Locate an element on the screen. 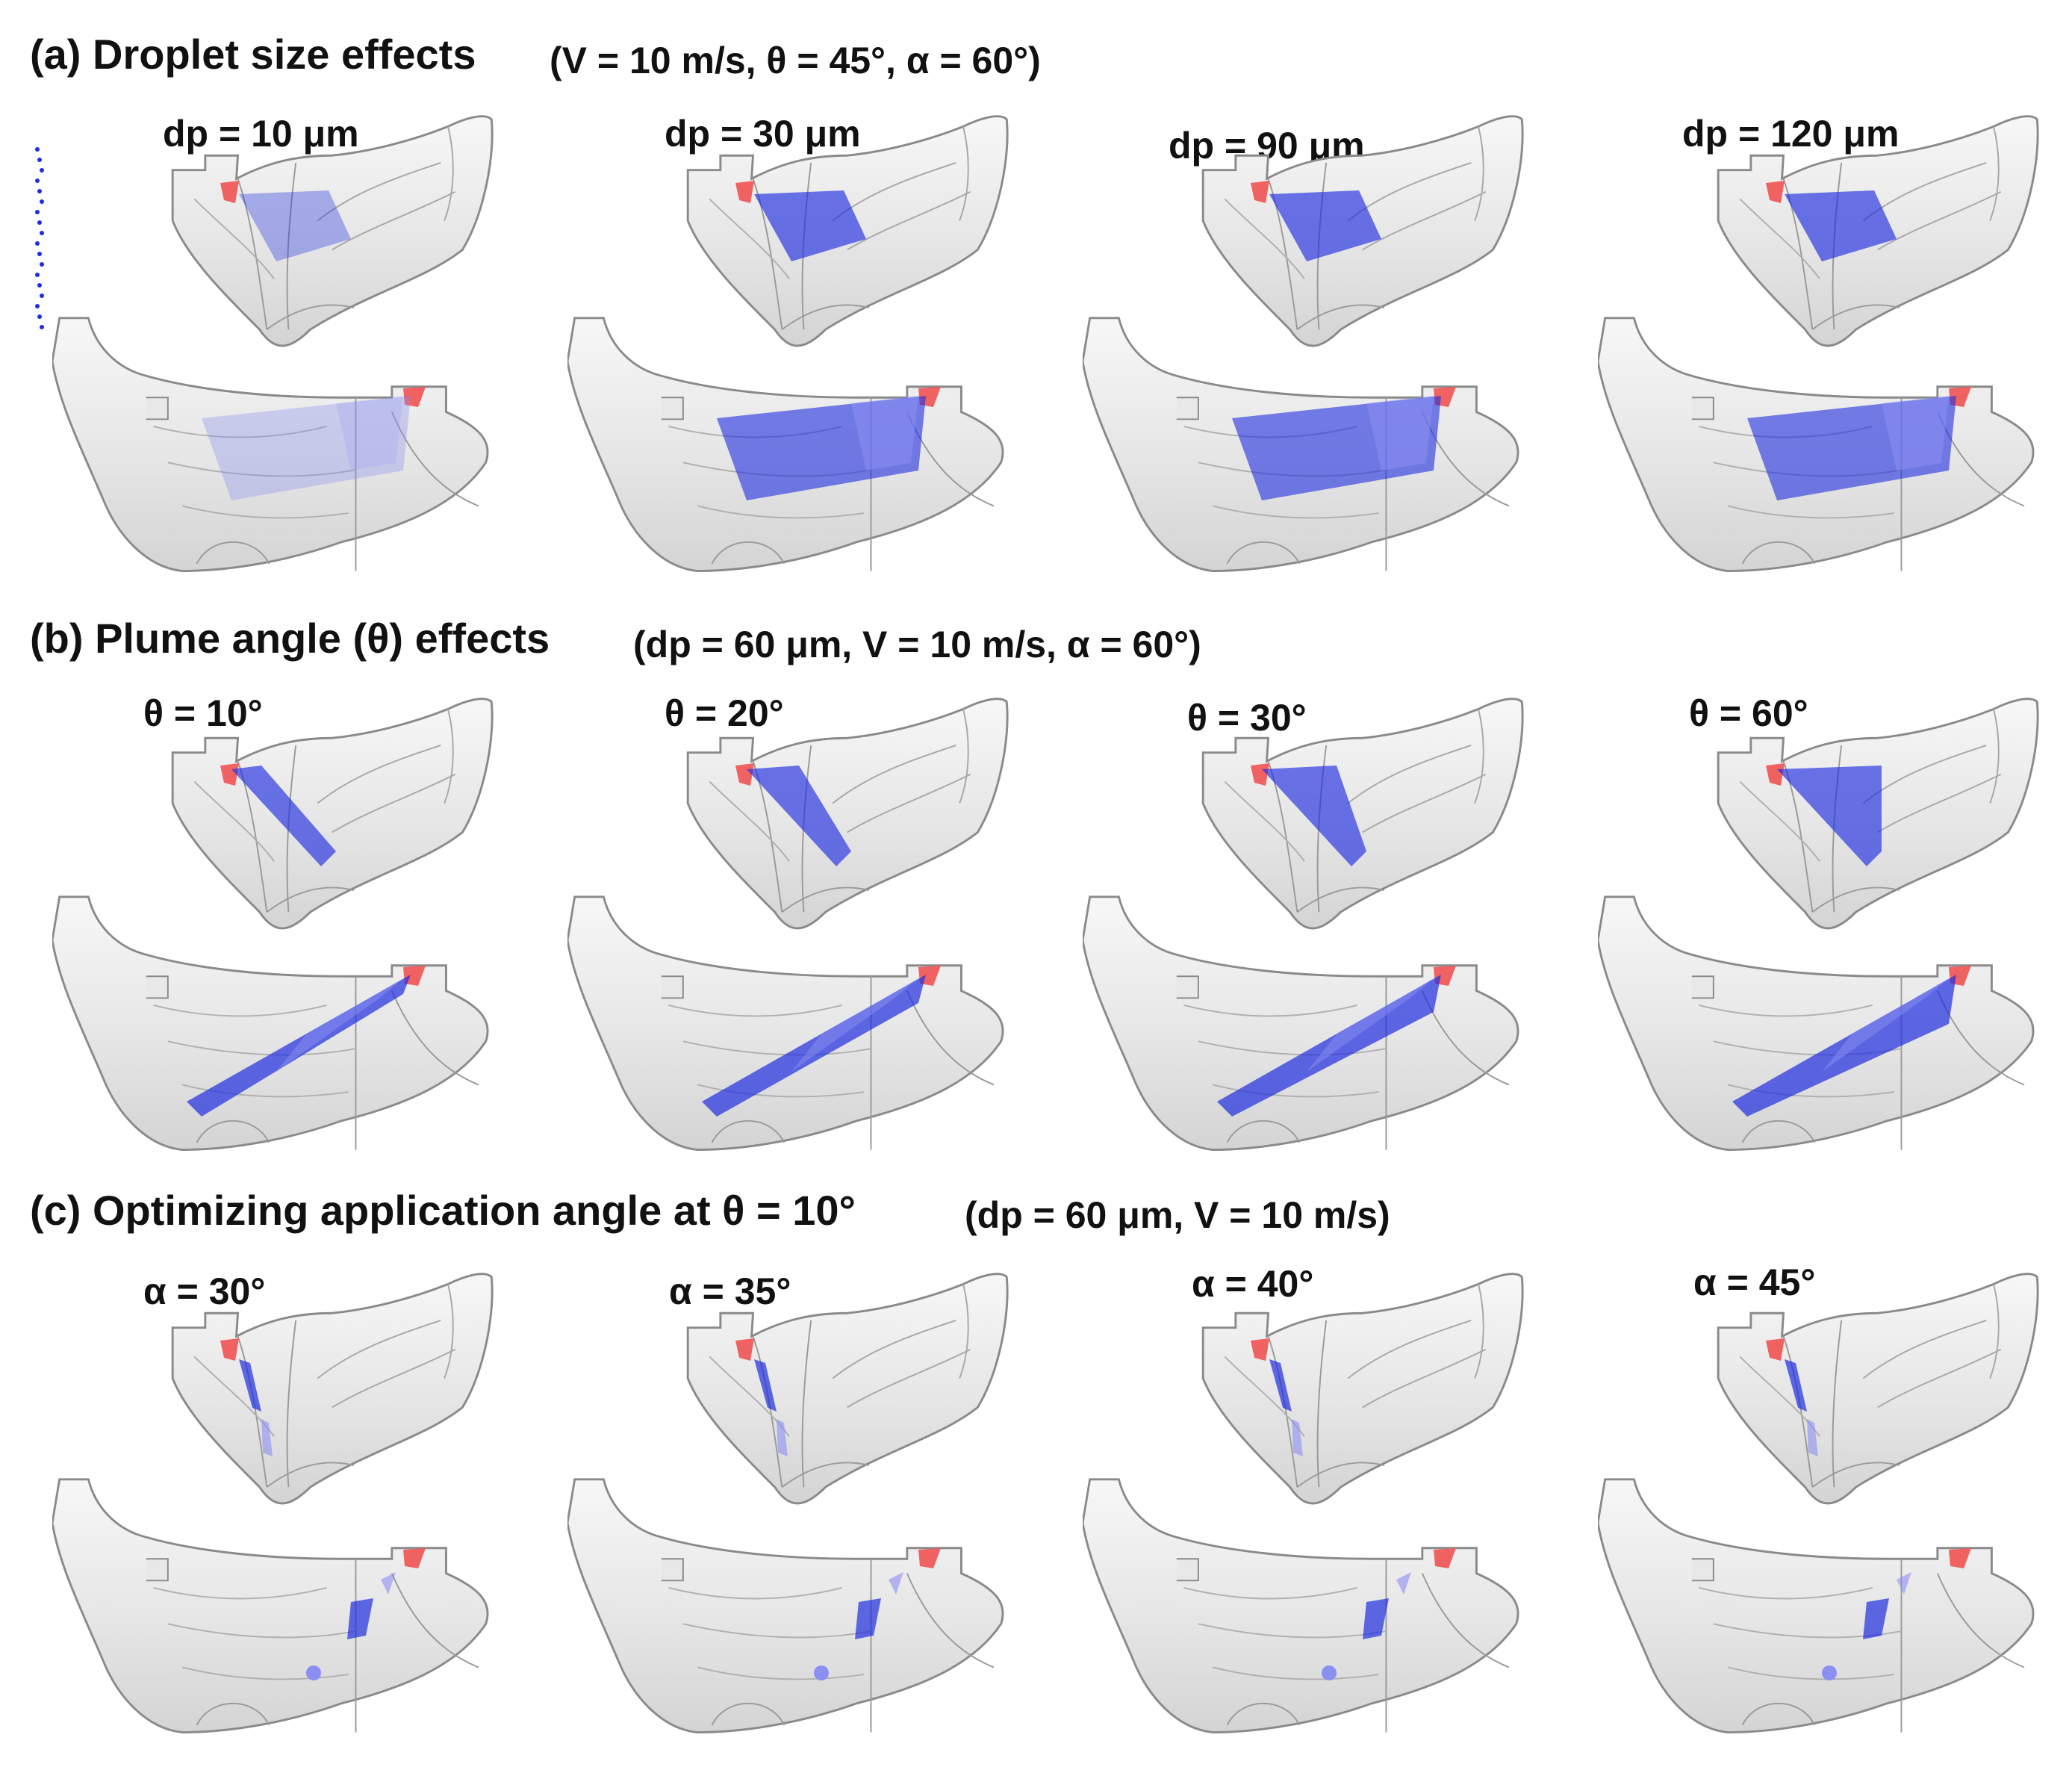 The image size is (2072, 1779). panel-b2-upper-deposit is located at coordinates (799, 816).